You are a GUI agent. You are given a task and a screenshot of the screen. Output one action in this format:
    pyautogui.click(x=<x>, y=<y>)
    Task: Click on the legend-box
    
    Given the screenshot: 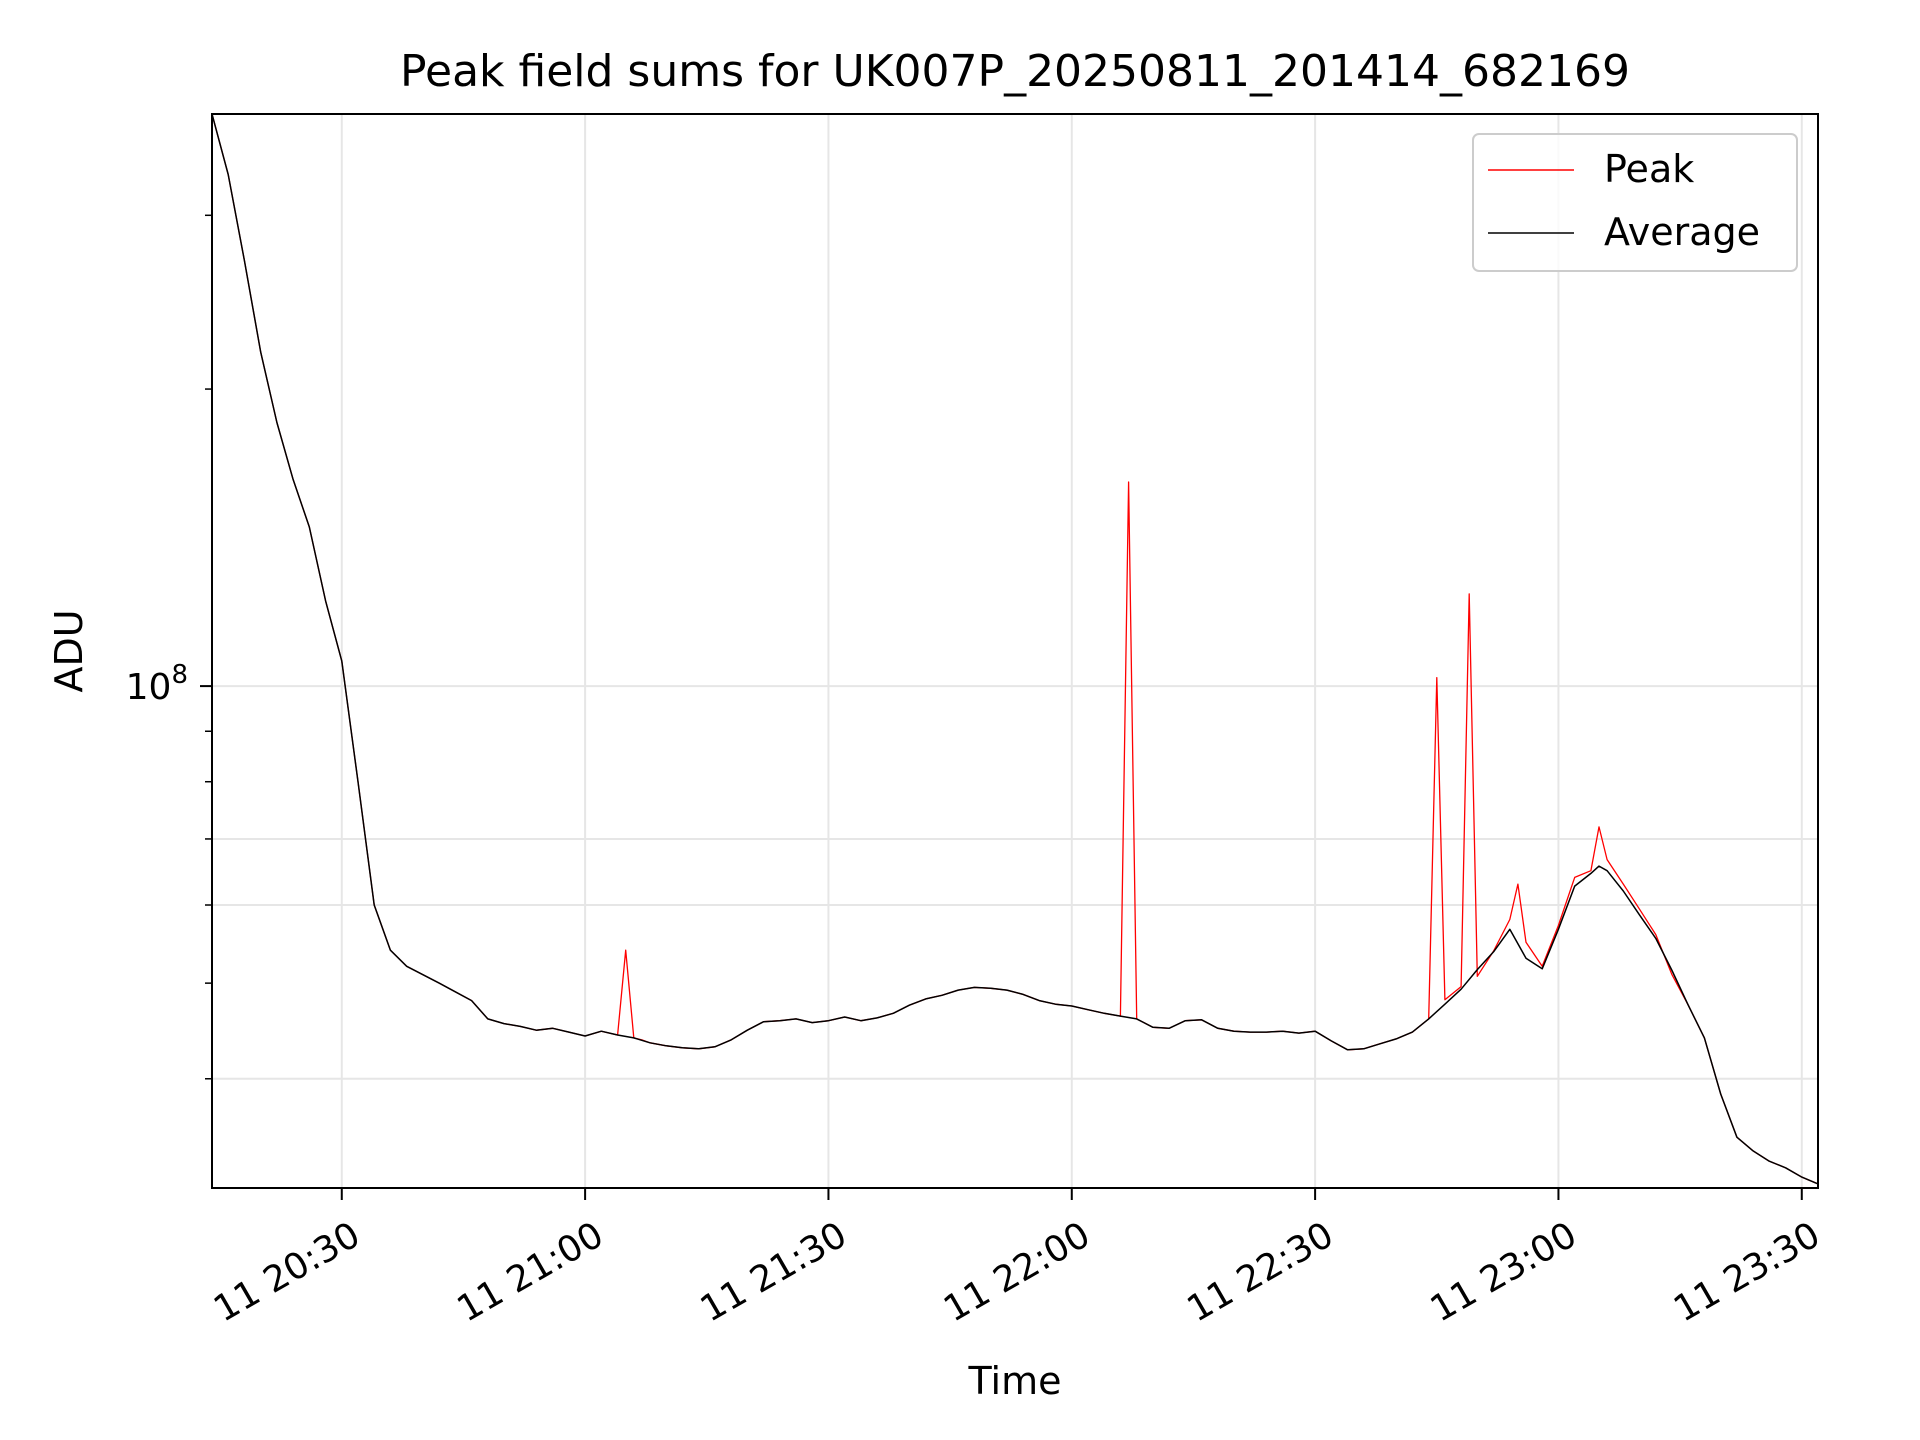 What is the action you would take?
    pyautogui.click(x=1635, y=202)
    